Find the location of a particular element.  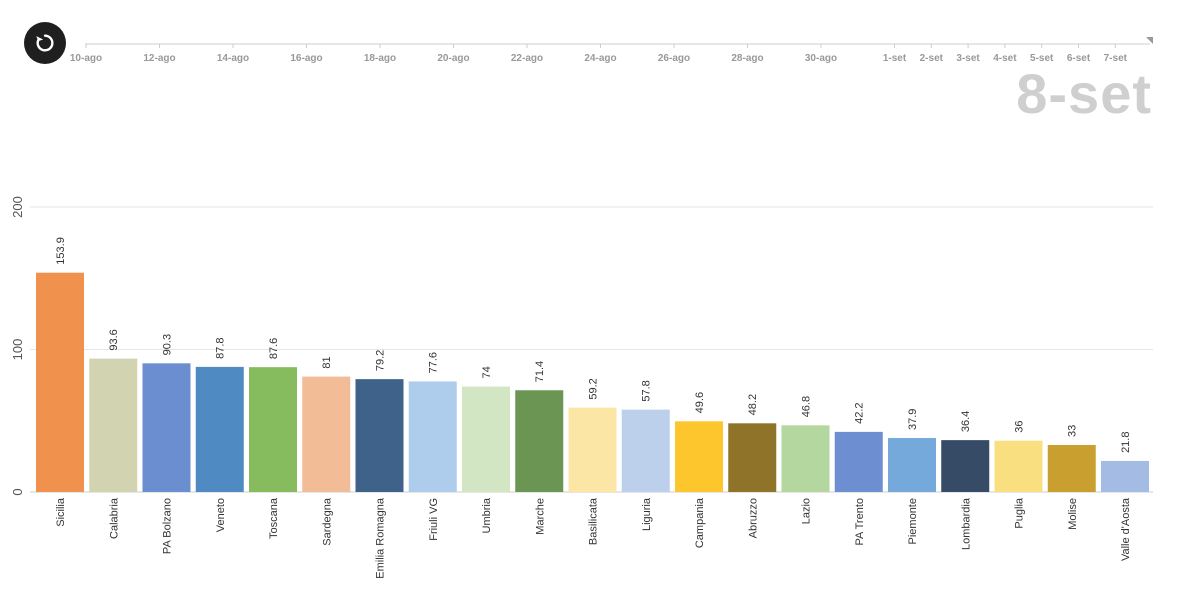

value-label: 87.8 is located at coordinates (221, 347).